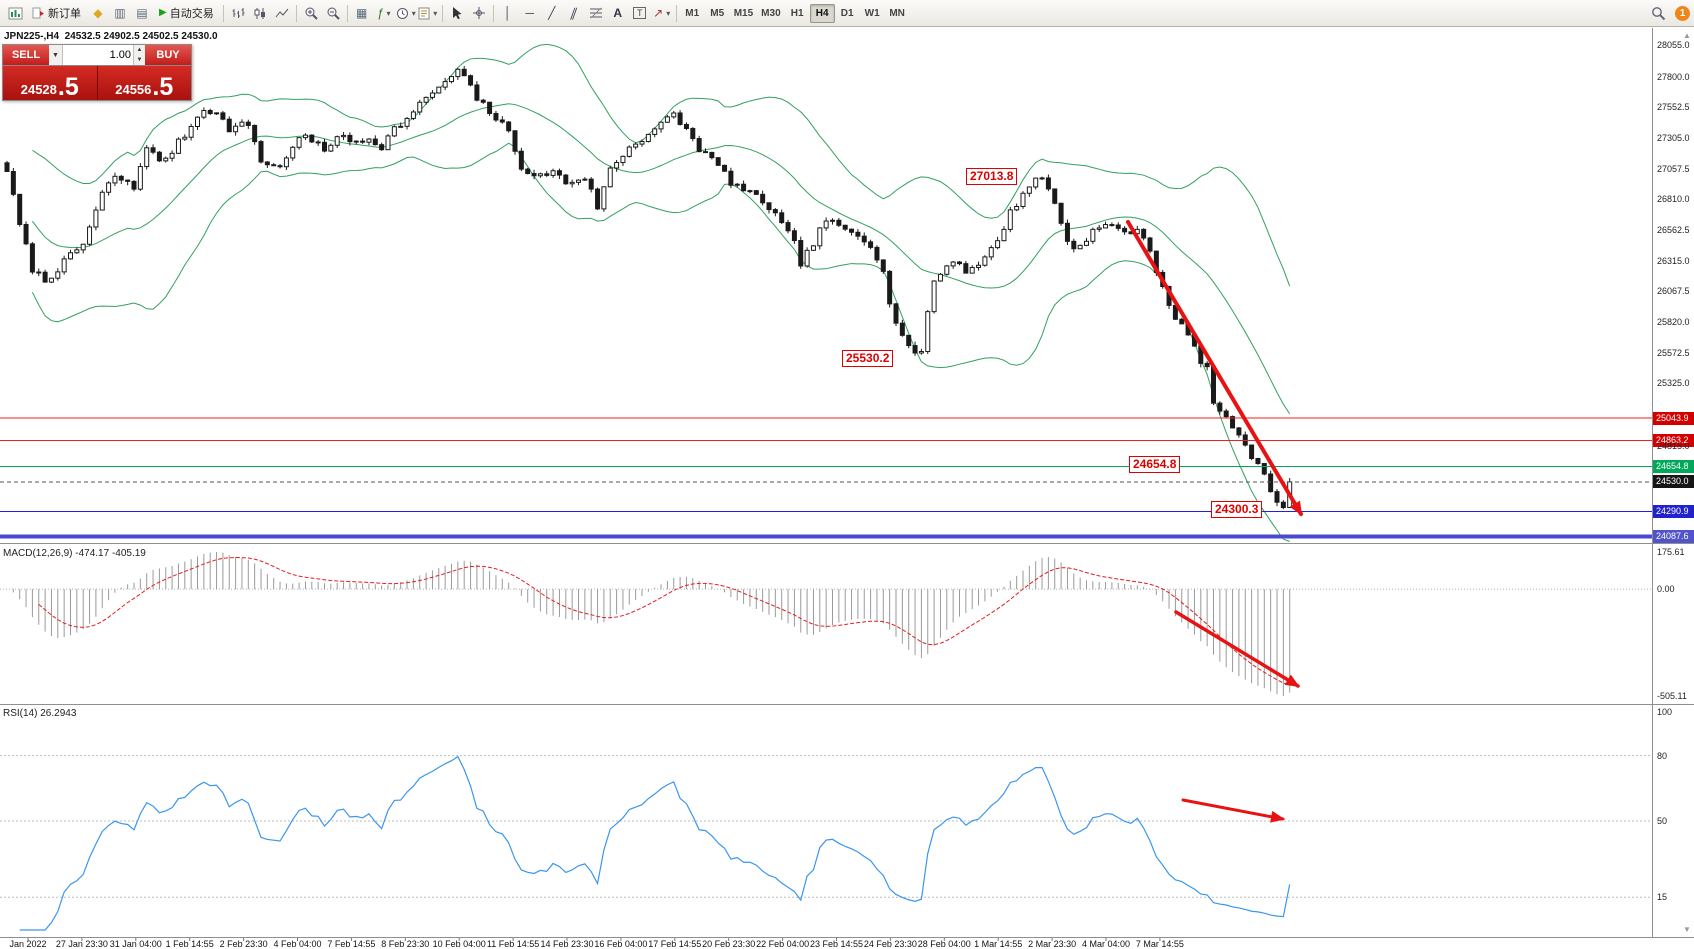 The height and width of the screenshot is (949, 1694). I want to click on price-axis-label: 26067.5, so click(1673, 291).